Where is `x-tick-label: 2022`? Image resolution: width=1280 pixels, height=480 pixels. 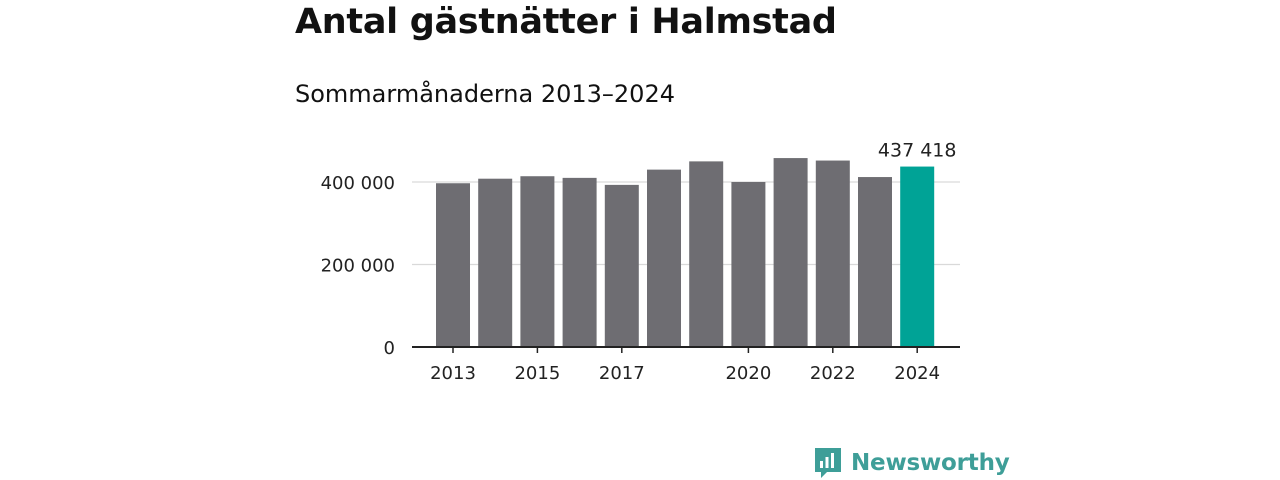
x-tick-label: 2022 is located at coordinates (833, 373).